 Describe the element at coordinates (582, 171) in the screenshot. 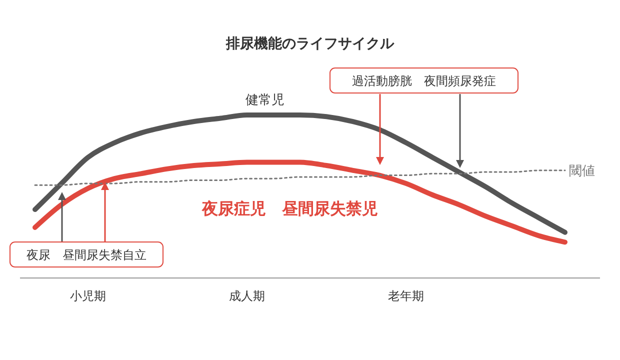

I see `series-label: 閾値` at that location.